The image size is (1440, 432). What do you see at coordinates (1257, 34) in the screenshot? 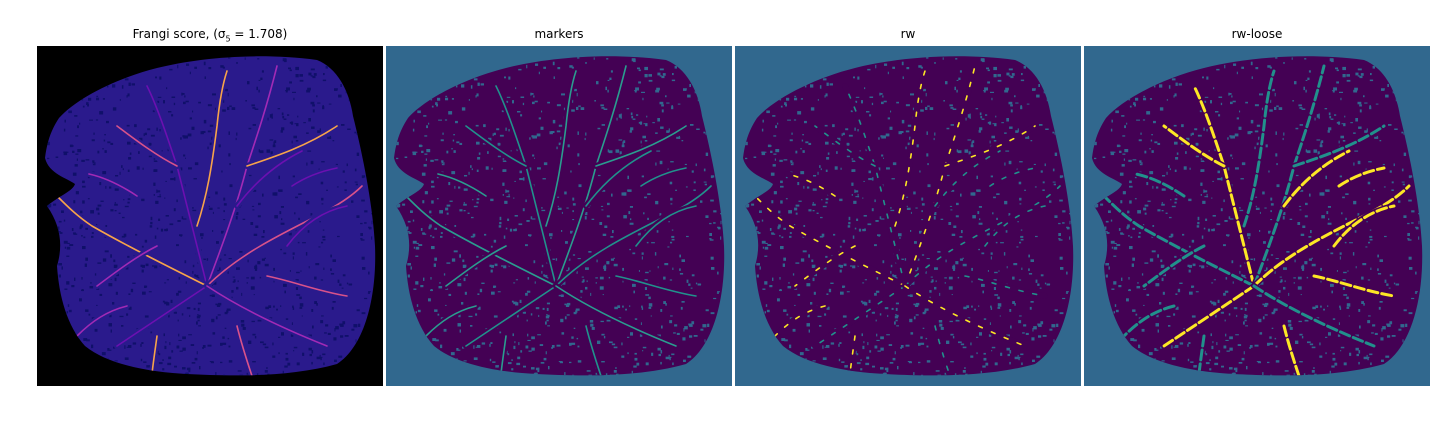
I see `panel-title-rw-loose: rw-loose` at bounding box center [1257, 34].